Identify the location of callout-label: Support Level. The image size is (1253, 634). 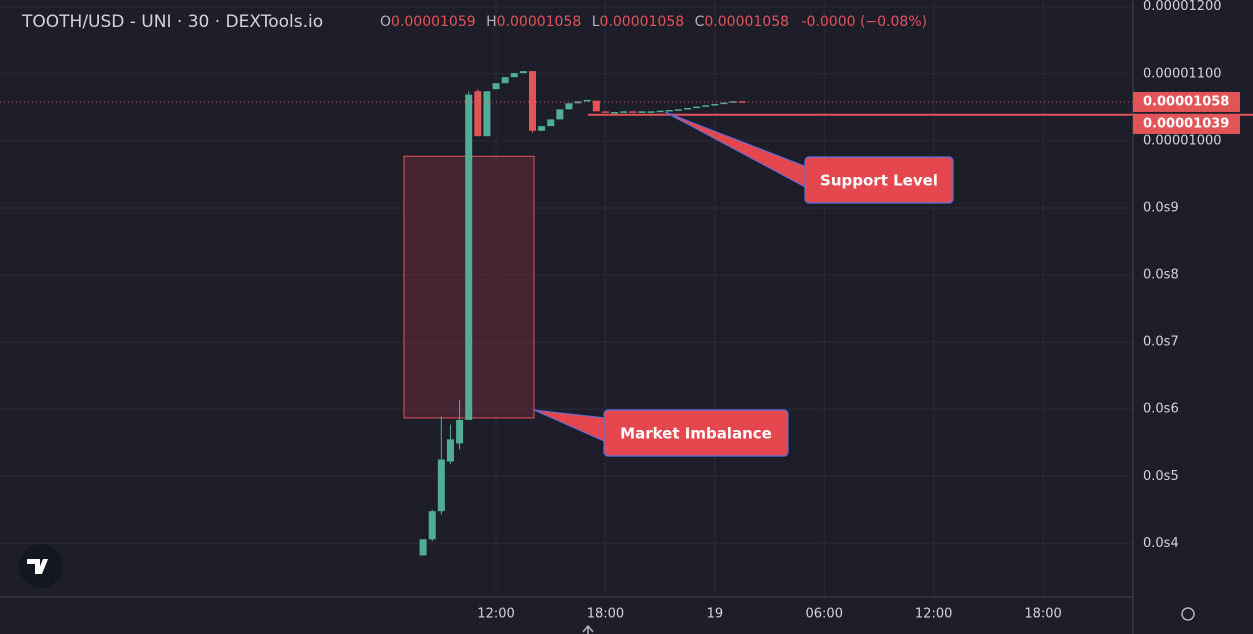
(879, 181).